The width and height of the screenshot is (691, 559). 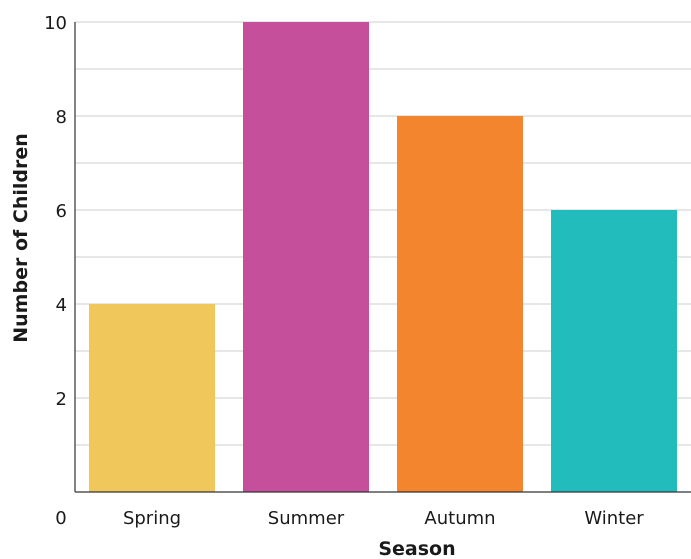 What do you see at coordinates (61, 305) in the screenshot?
I see `y-tick-label: 4` at bounding box center [61, 305].